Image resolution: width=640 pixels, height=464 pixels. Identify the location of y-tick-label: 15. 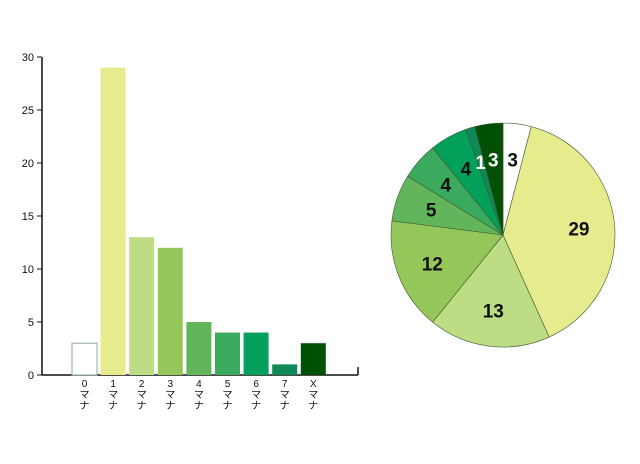
(28, 217).